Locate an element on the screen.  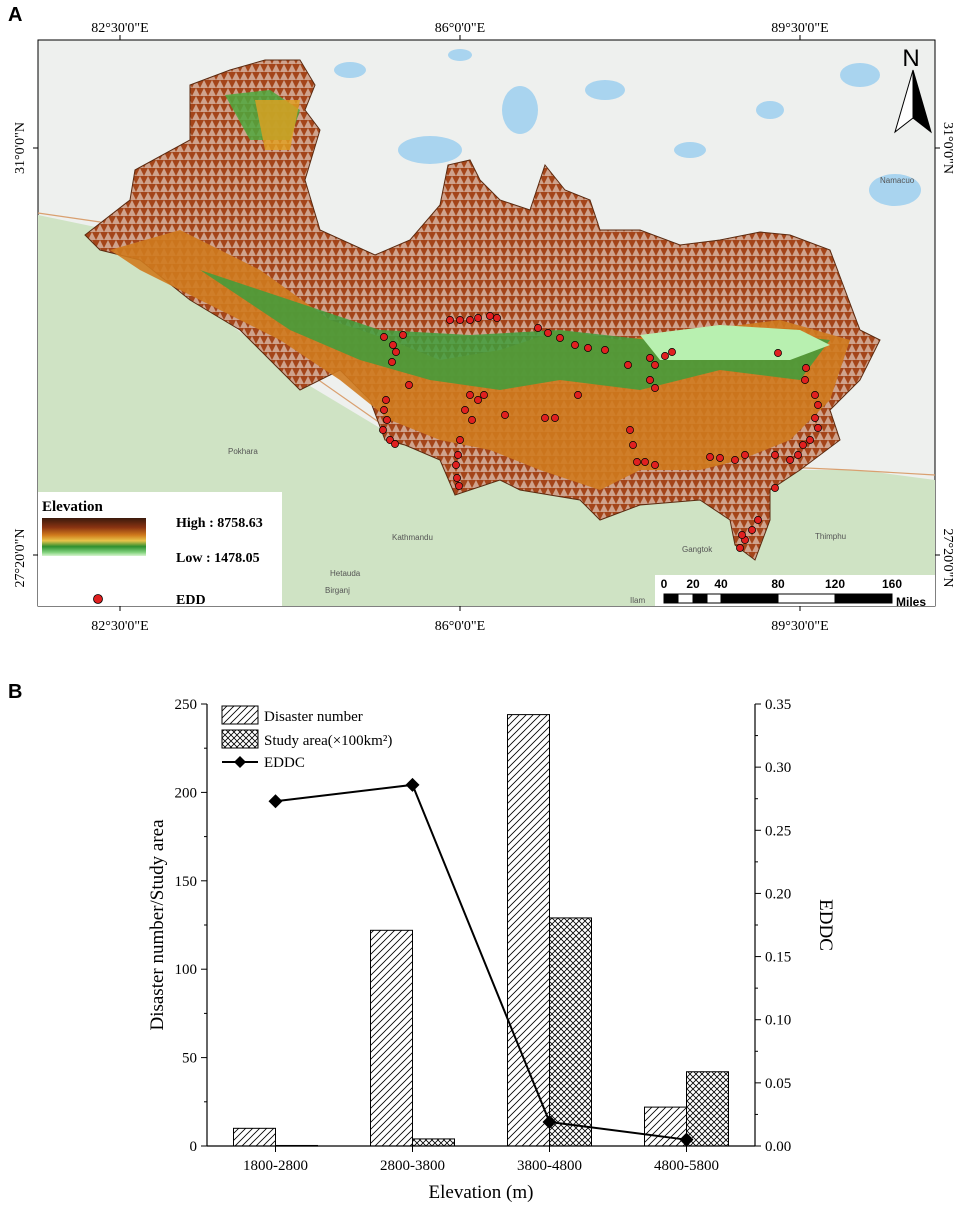
y2-tick-label: 0.25 is located at coordinates (778, 831).